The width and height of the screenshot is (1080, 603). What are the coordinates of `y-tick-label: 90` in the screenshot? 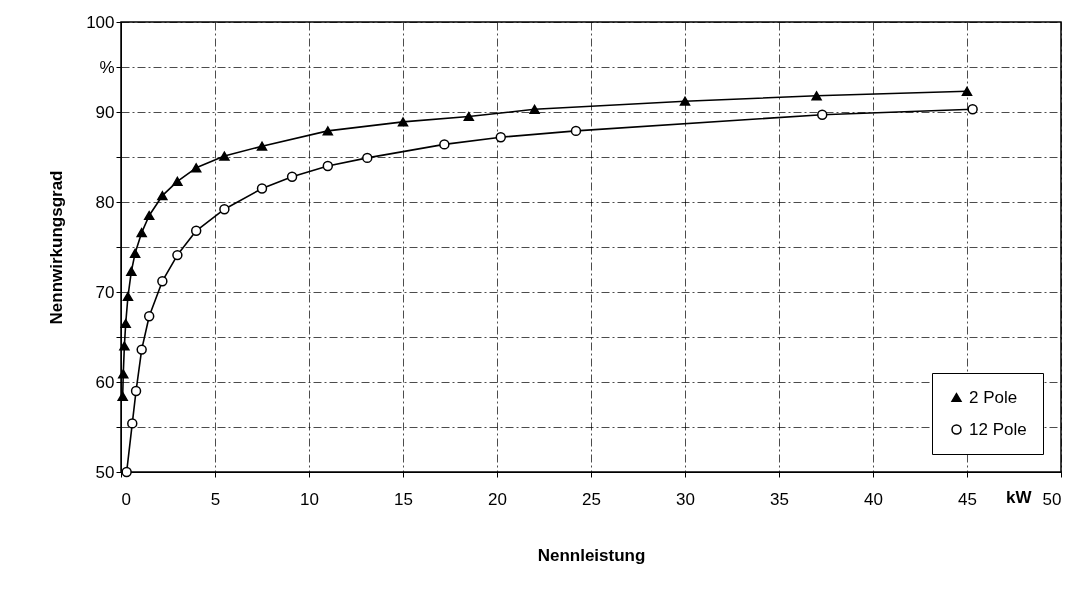 It's located at (105, 112).